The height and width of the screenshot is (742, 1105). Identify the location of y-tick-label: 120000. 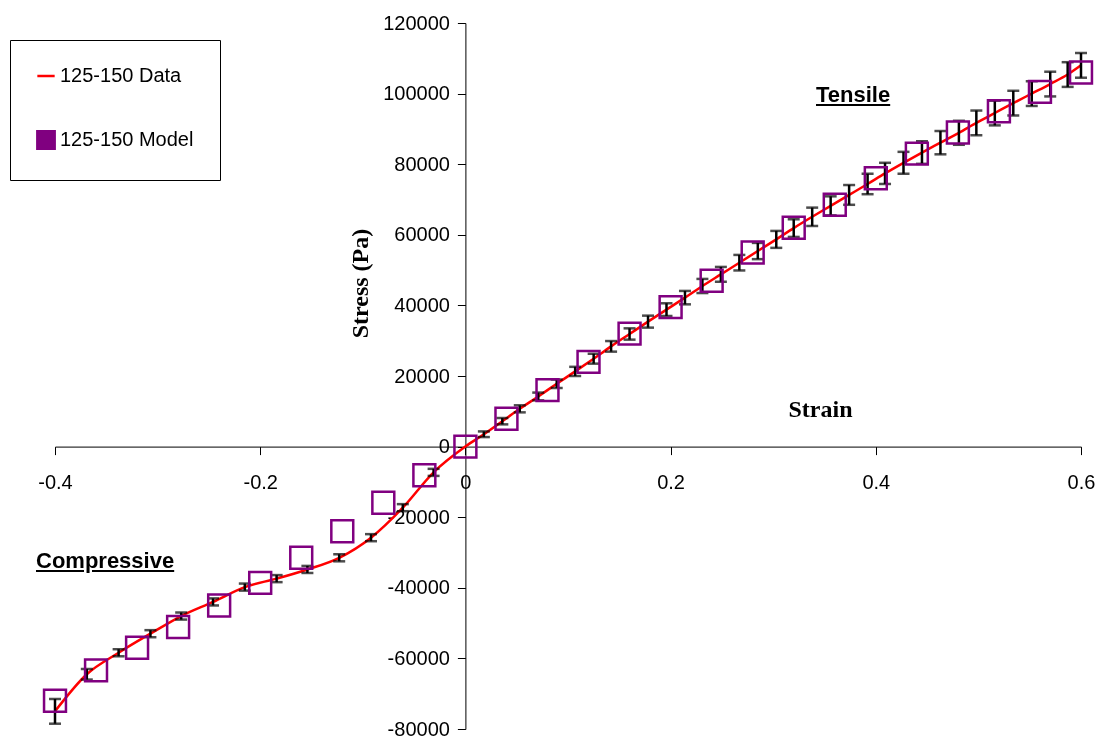
(416, 22).